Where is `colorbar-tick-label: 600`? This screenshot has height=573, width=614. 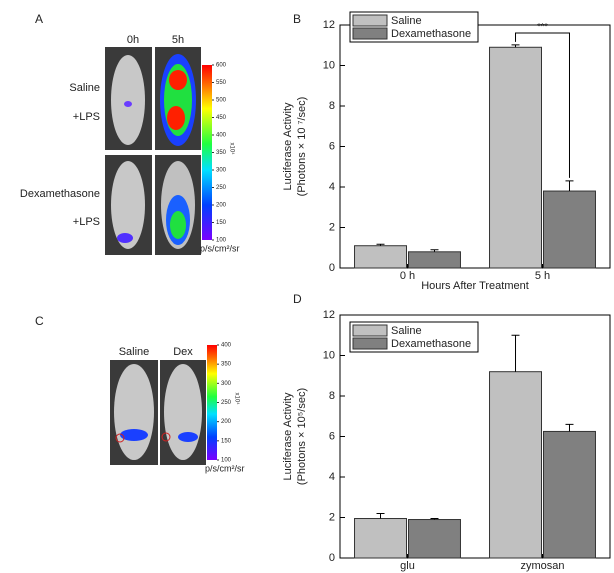
colorbar-tick-label: 600 is located at coordinates (221, 66).